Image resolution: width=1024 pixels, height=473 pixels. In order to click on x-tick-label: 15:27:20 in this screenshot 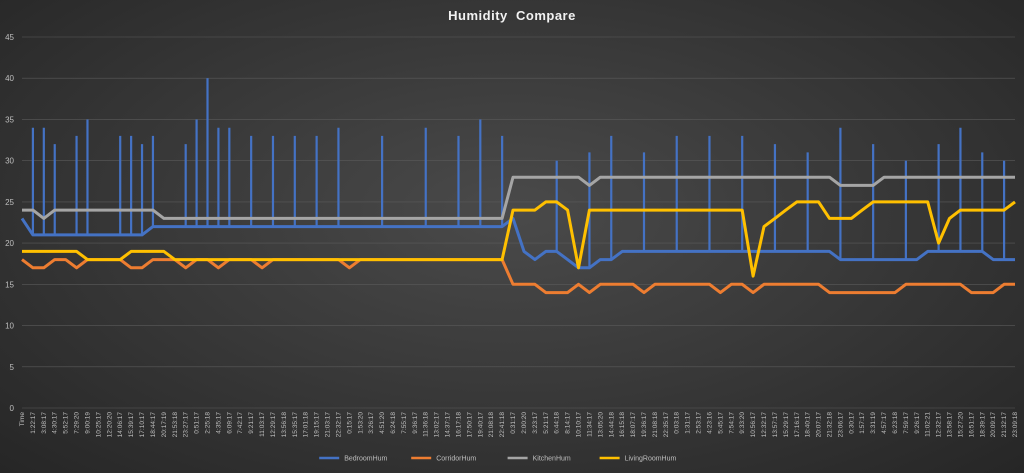, I will do `click(960, 425)`.